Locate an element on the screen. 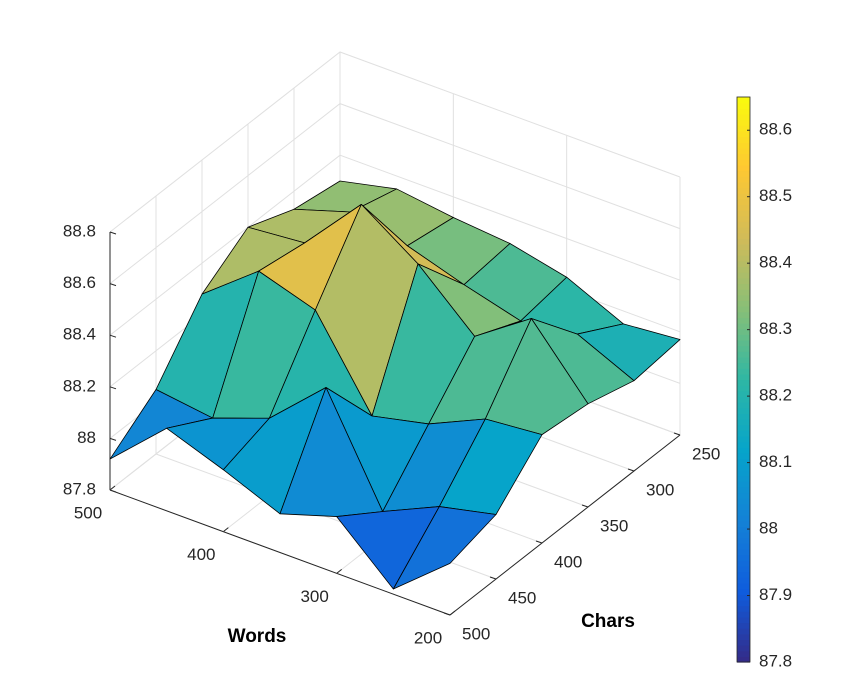 The height and width of the screenshot is (697, 860). z-tick-label: 88.8 is located at coordinates (79, 230).